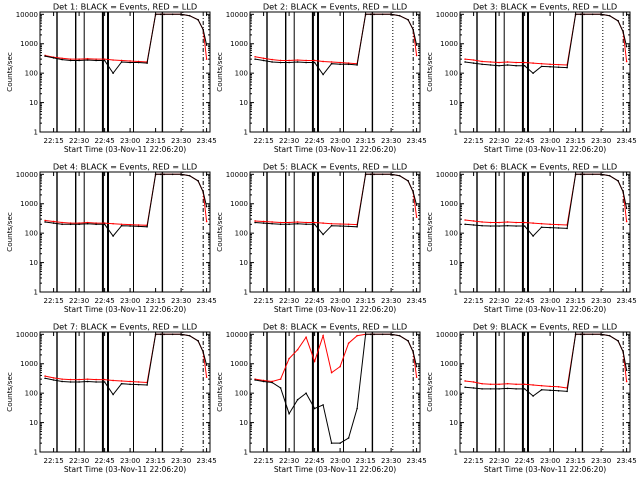 The image size is (640, 480). I want to click on y-tick-label: 1, so click(456, 453).